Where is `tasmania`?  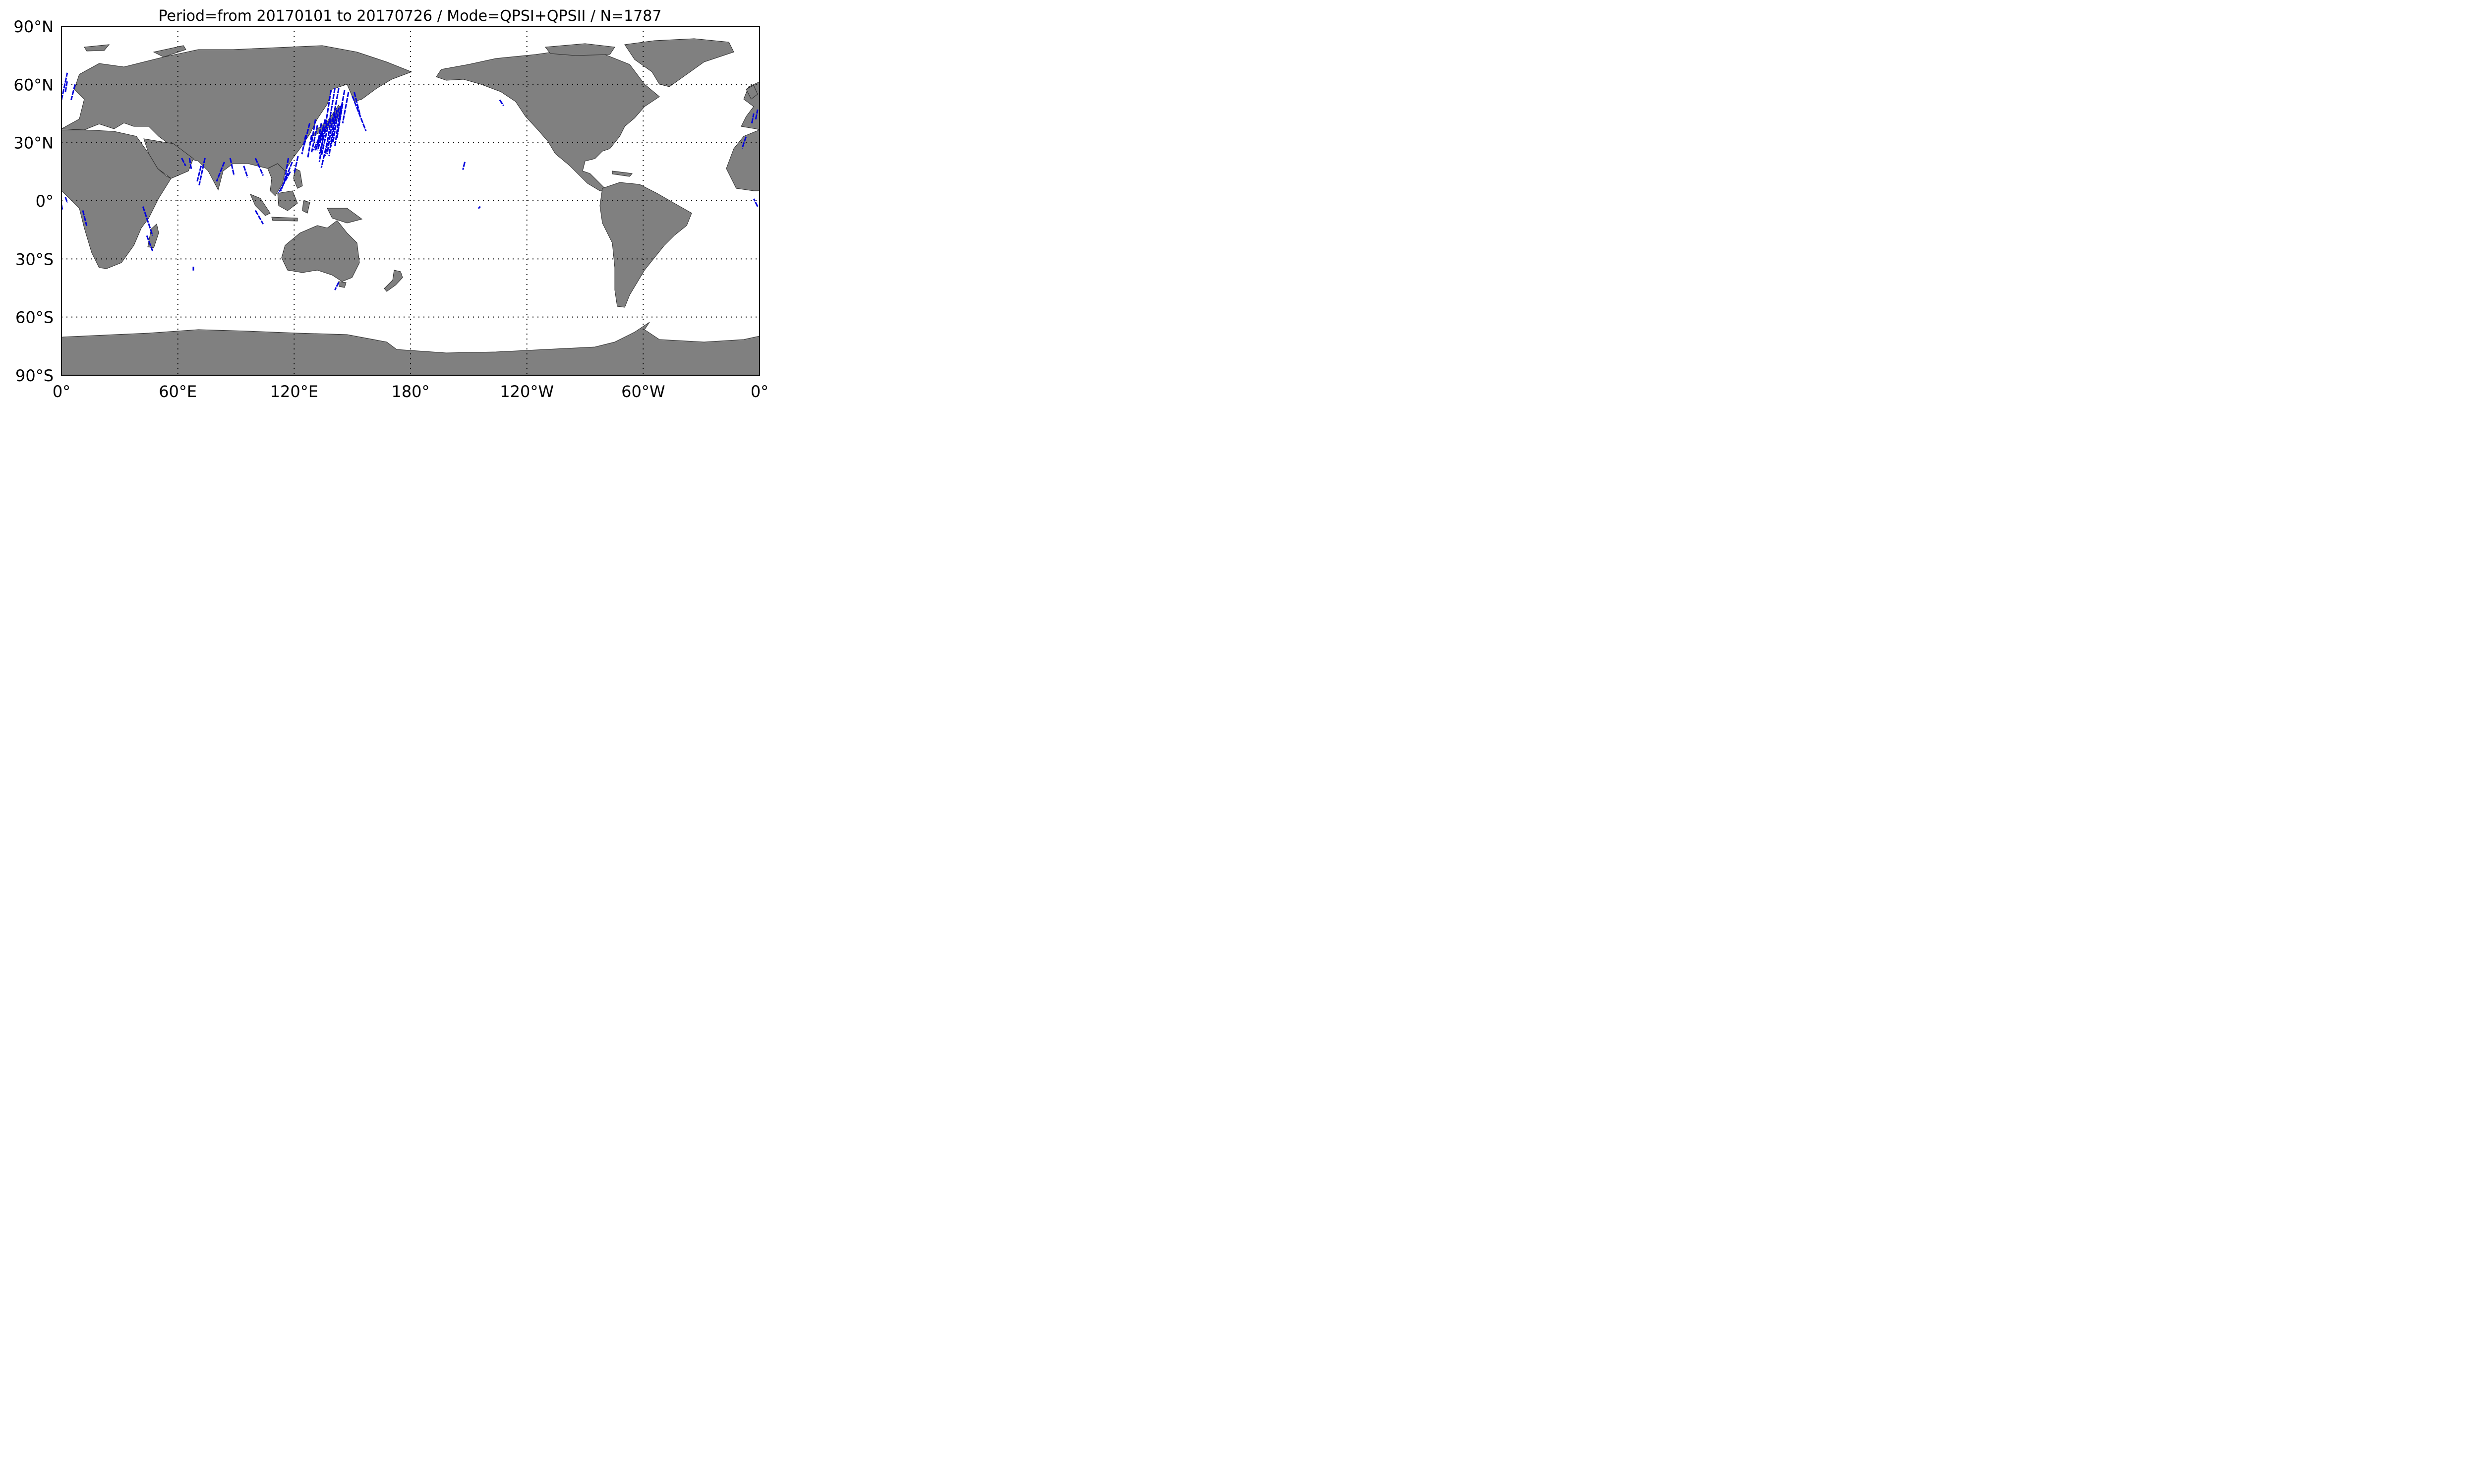 tasmania is located at coordinates (342, 284).